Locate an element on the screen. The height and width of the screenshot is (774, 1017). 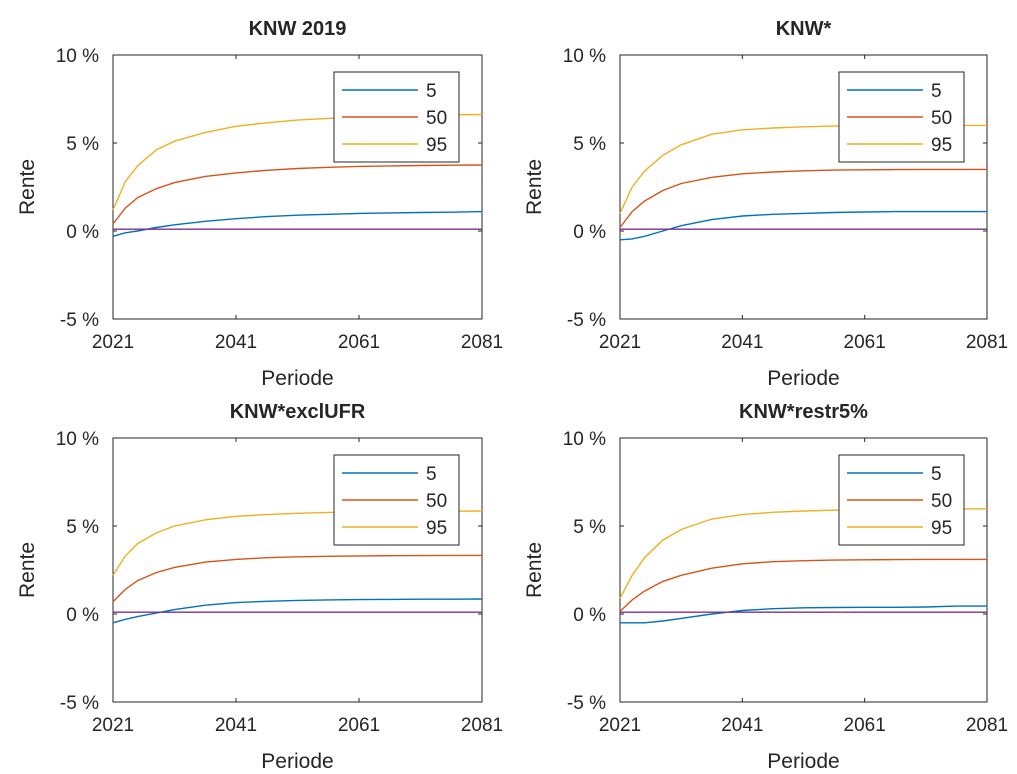
chart-title: KNW* is located at coordinates (804, 29).